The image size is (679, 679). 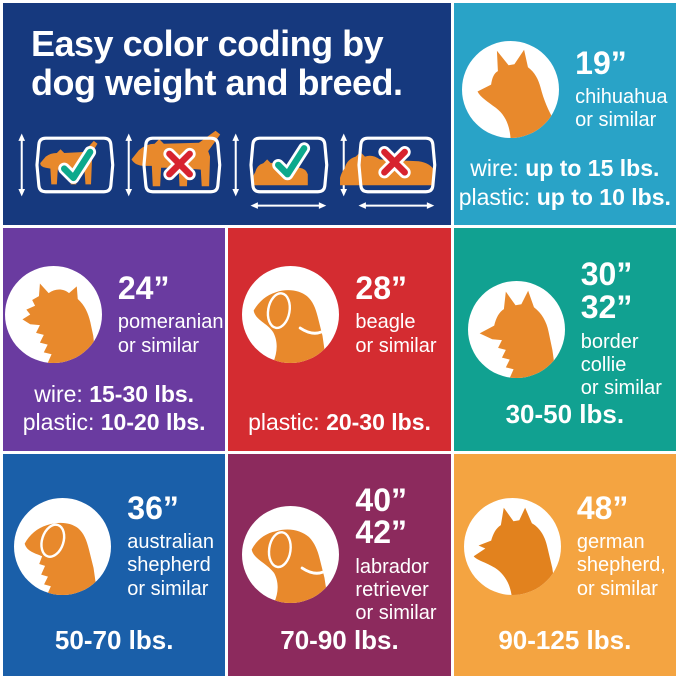 I want to click on title-line-1: Easy color coding by, so click(x=207, y=43).